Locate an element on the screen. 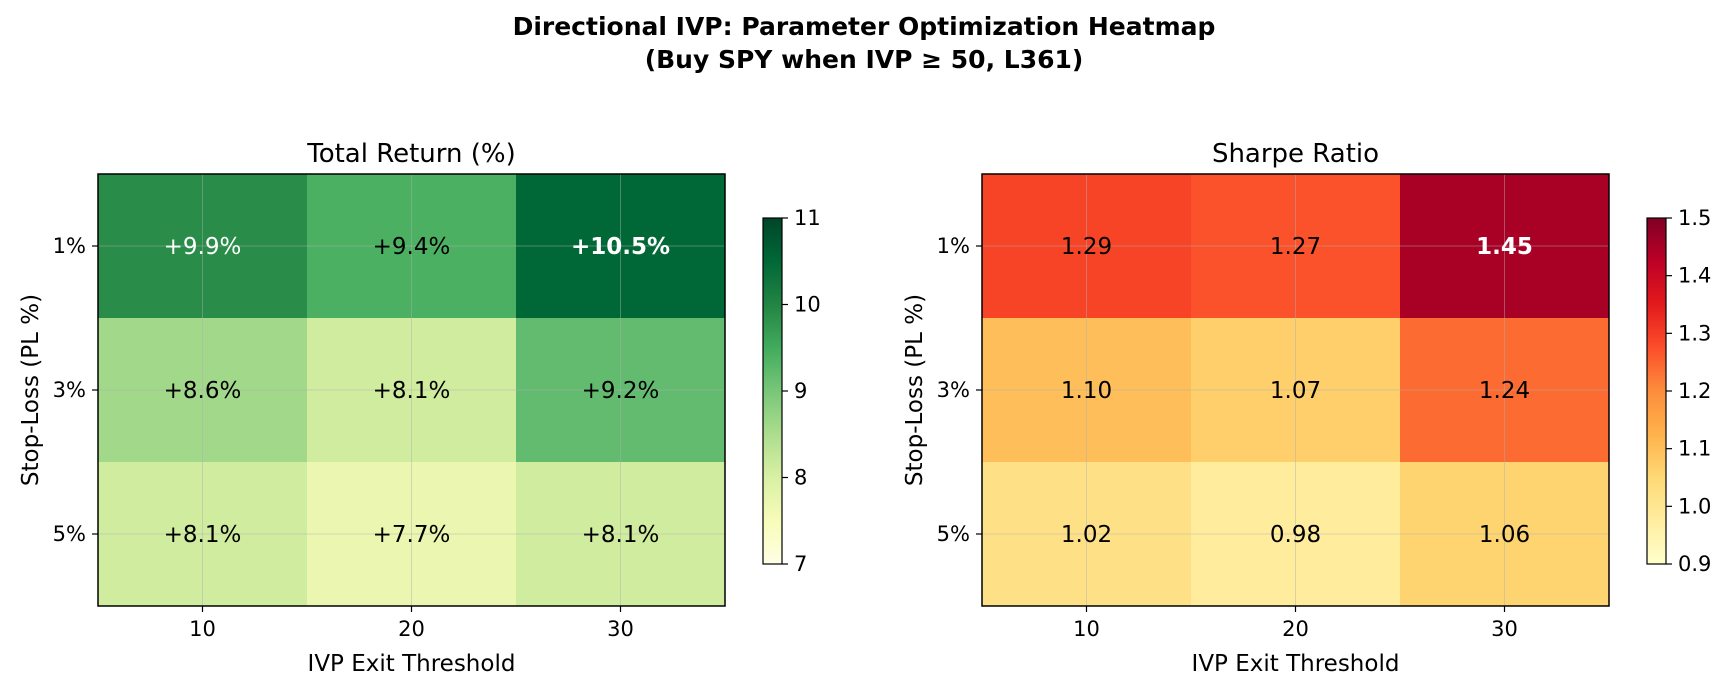 Image resolution: width=1728 pixels, height=691 pixels. colorbar-tick-label: 1.4 is located at coordinates (1694, 276).